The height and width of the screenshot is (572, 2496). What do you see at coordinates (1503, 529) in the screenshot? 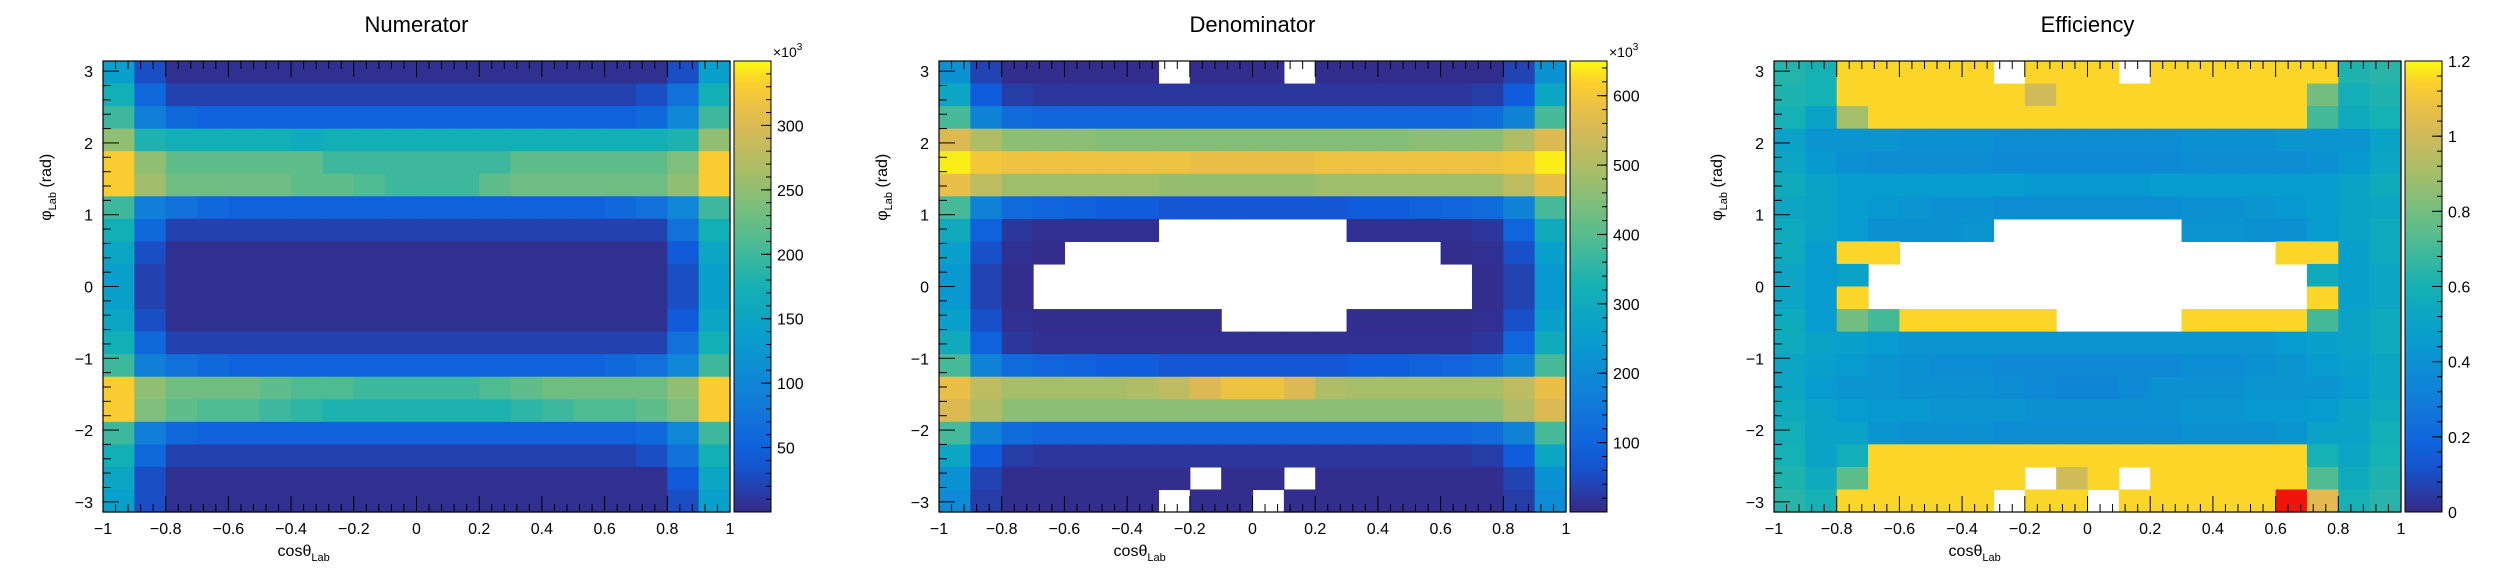
I see `x-tick-label: 0.8` at bounding box center [1503, 529].